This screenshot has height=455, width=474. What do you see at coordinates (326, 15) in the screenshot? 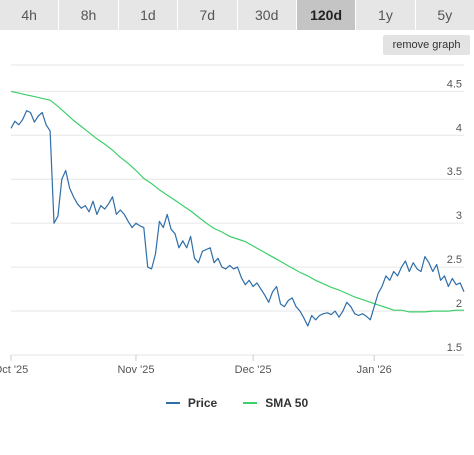
I see `tab-120d: 120d` at bounding box center [326, 15].